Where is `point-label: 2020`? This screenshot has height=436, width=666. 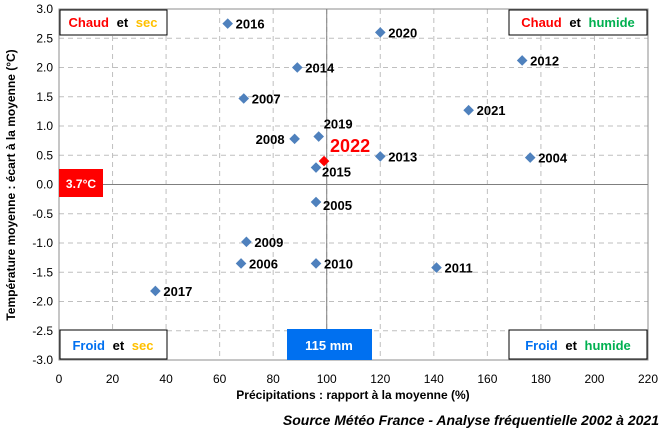 point-label: 2020 is located at coordinates (402, 32).